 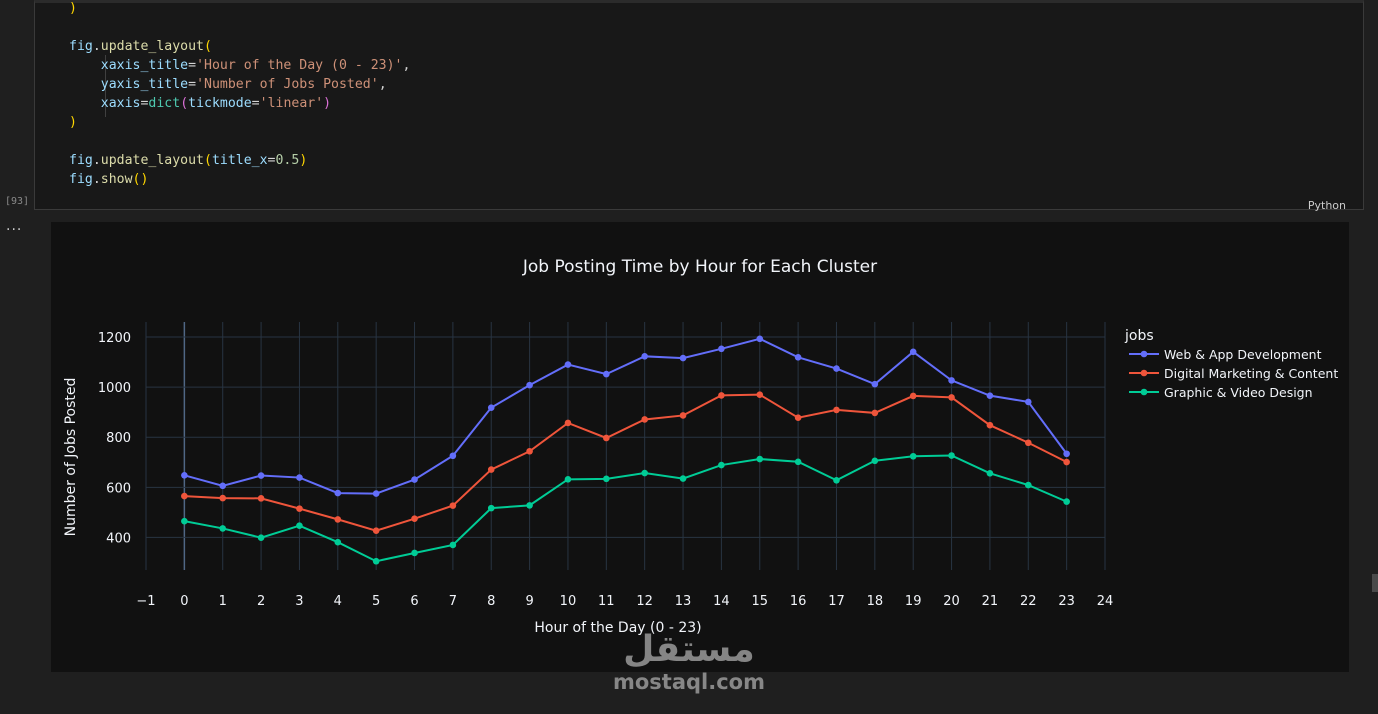 I want to click on x-tick-label: 21, so click(x=990, y=601).